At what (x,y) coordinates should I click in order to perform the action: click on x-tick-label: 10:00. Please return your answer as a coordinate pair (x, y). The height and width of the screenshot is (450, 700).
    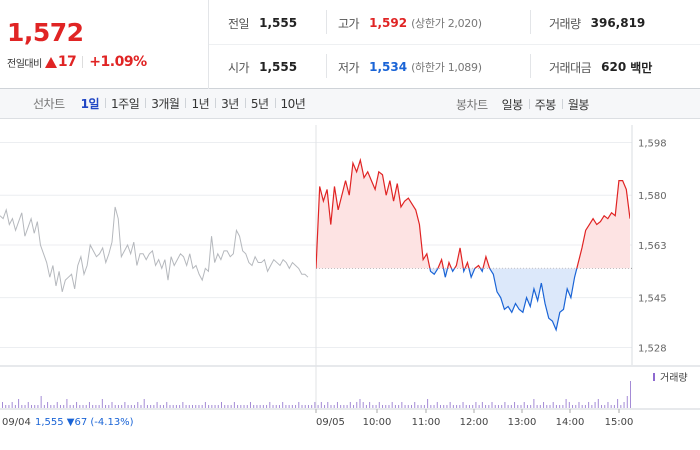
    Looking at the image, I should click on (377, 422).